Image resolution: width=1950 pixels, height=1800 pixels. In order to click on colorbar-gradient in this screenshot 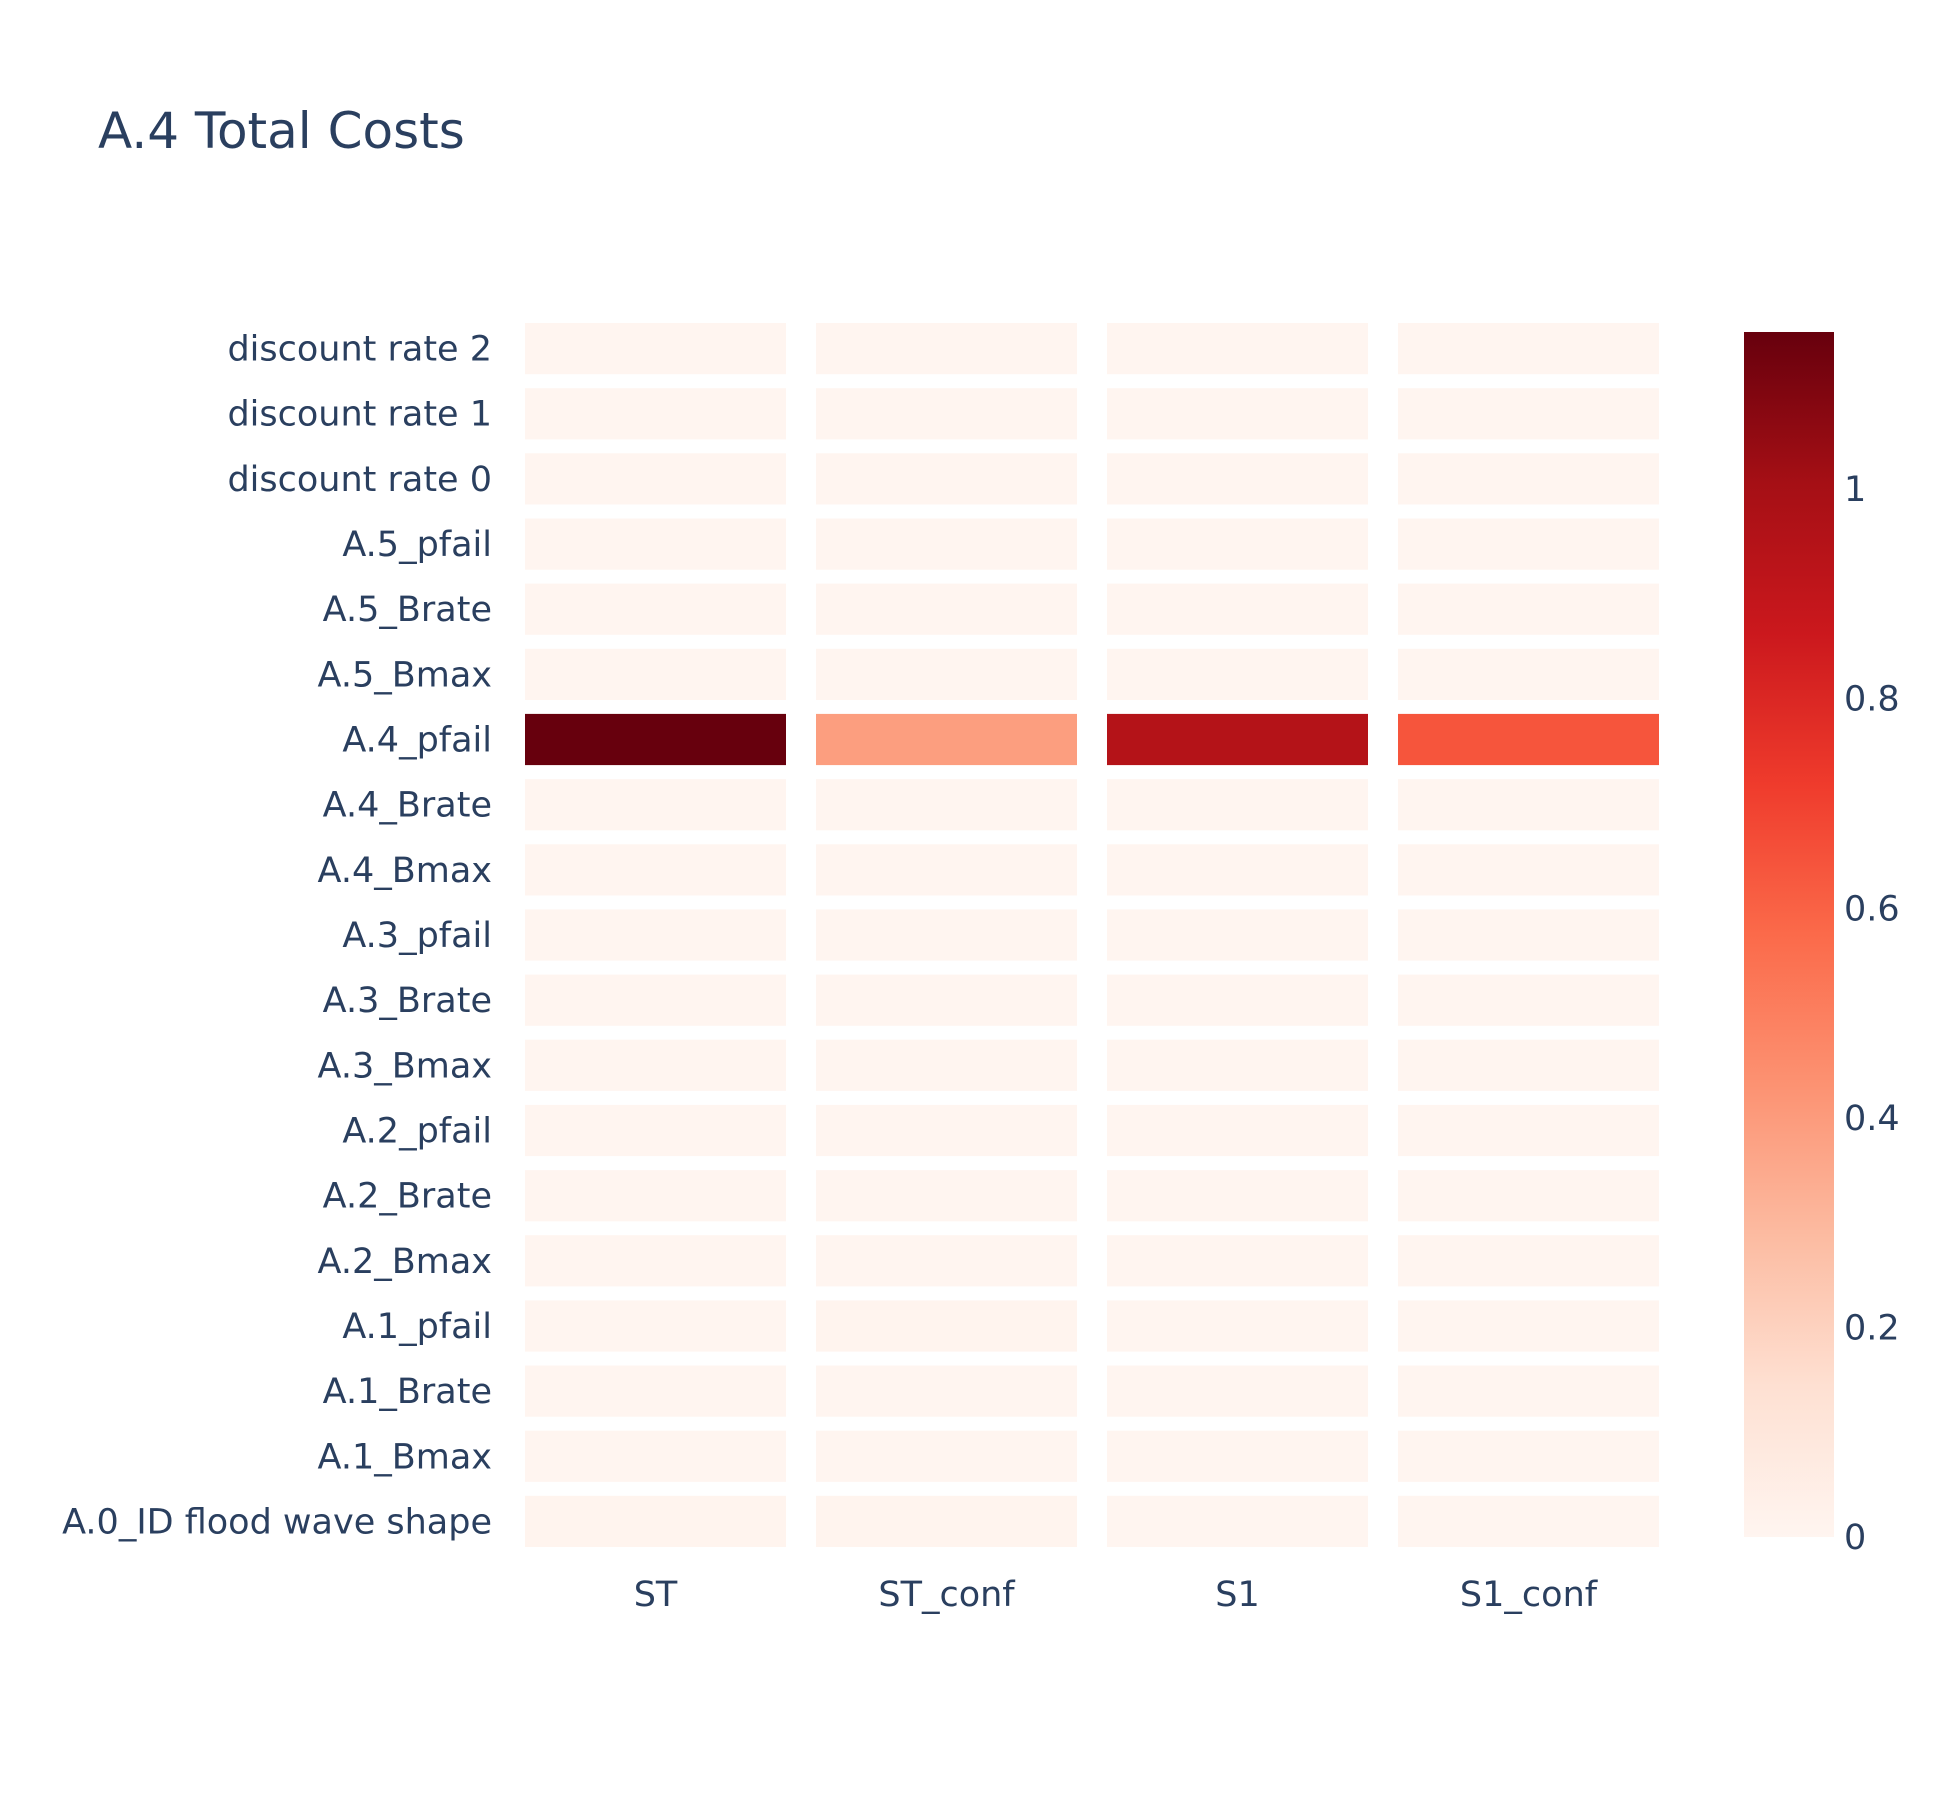, I will do `click(1789, 934)`.